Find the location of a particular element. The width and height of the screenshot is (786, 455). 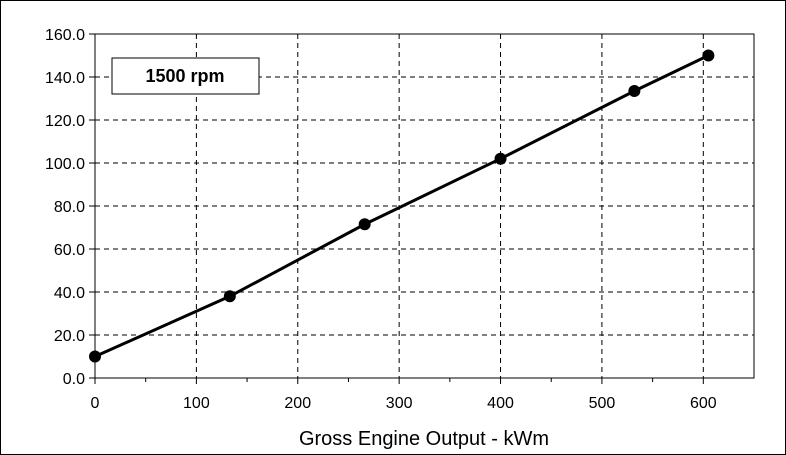

y-tick-label: 0.0 is located at coordinates (74, 379).